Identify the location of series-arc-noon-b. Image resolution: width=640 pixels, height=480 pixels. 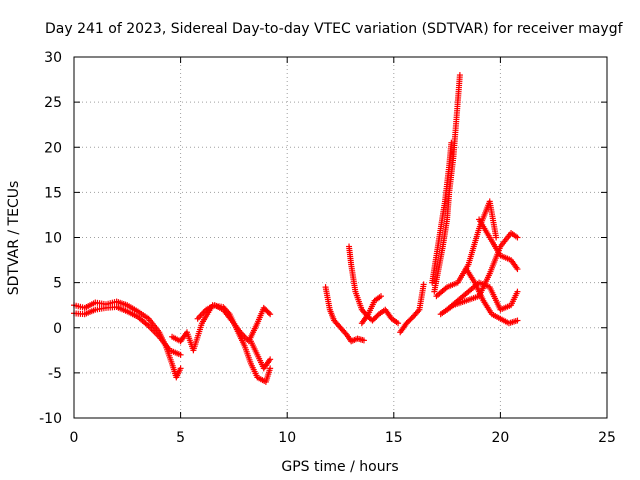
(234, 323).